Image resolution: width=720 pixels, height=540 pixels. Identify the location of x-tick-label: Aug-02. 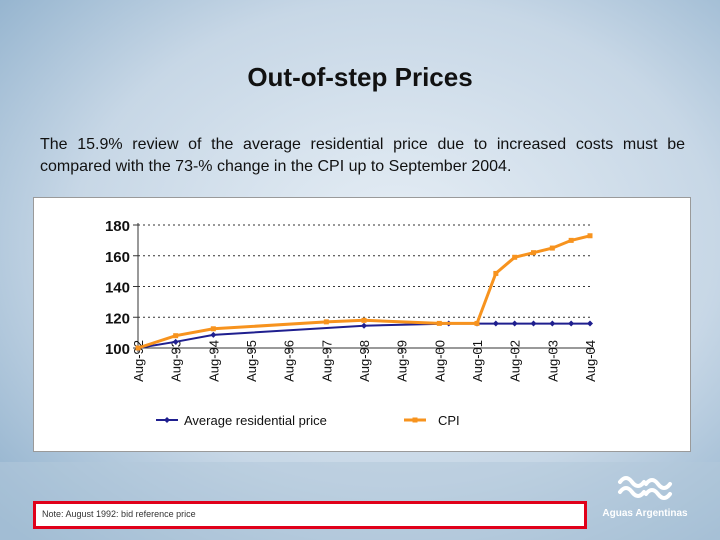
(515, 361).